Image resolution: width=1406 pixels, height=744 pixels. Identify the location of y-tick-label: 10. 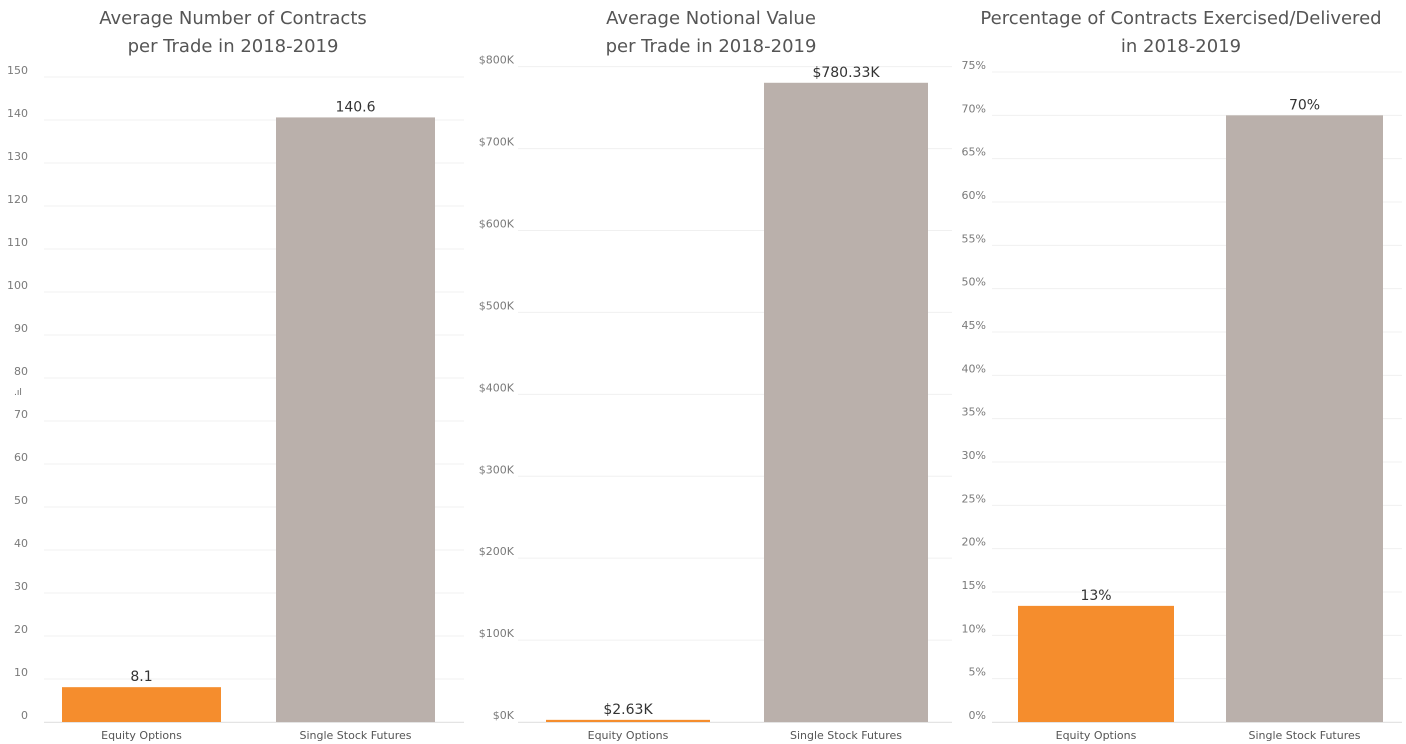
(21, 672).